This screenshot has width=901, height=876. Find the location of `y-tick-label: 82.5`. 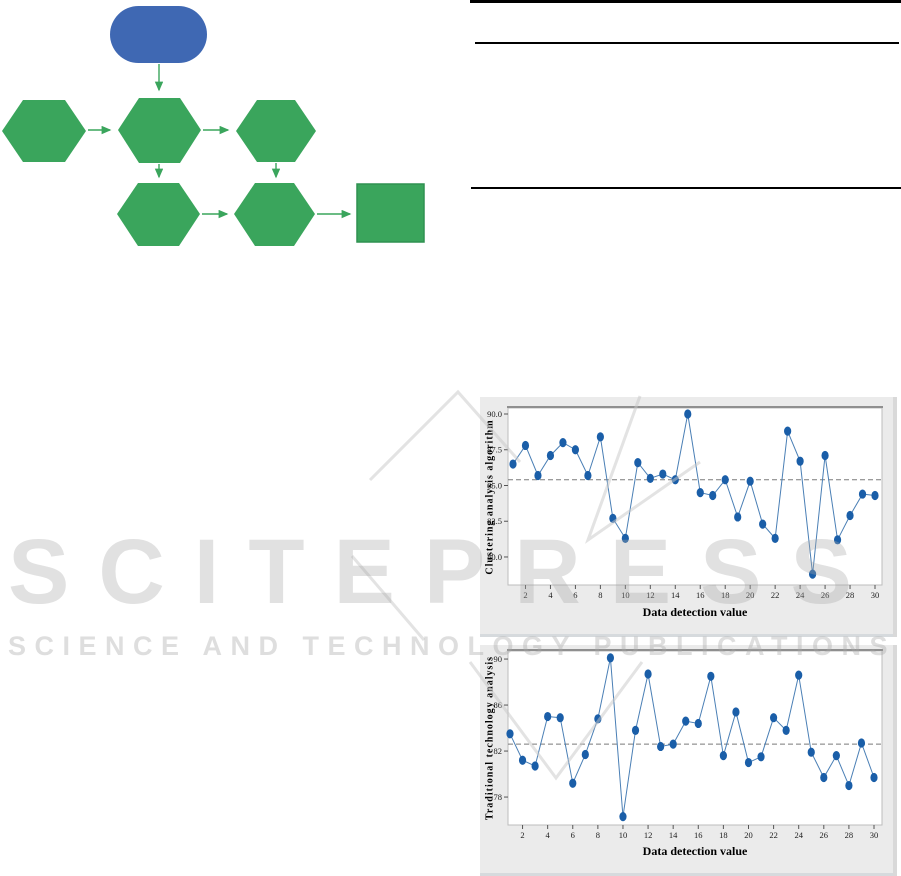

y-tick-label: 82.5 is located at coordinates (494, 521).